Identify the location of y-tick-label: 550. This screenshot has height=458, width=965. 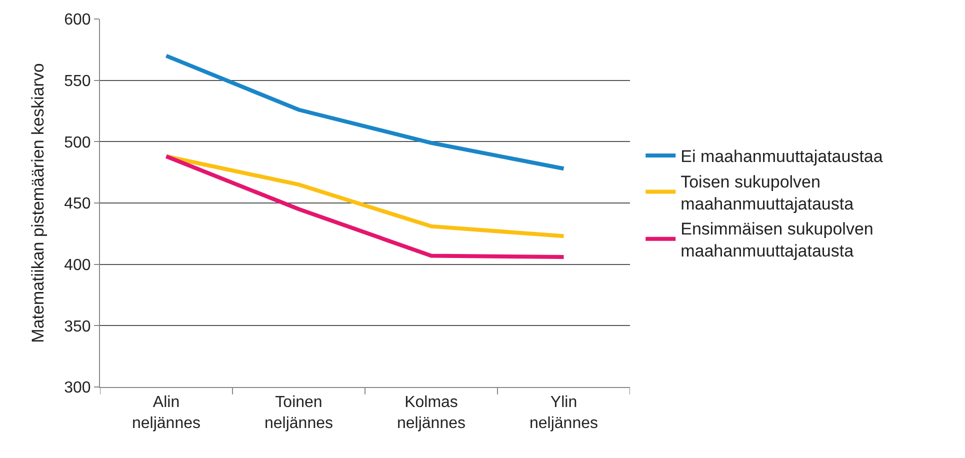
(77, 81).